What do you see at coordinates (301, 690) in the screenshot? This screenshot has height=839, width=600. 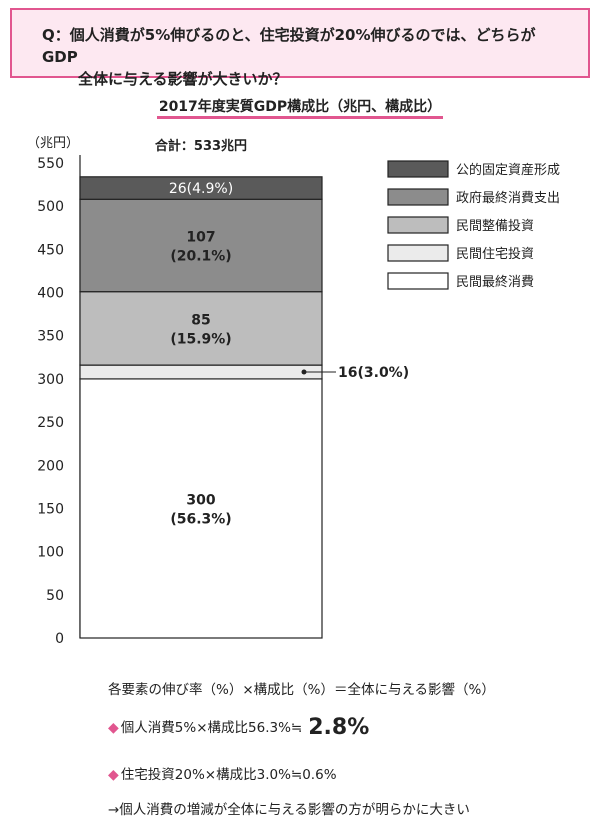 I see `formula-text: 各要素の伸び率（%）×構成比（%）＝全体に与える影響（%）` at bounding box center [301, 690].